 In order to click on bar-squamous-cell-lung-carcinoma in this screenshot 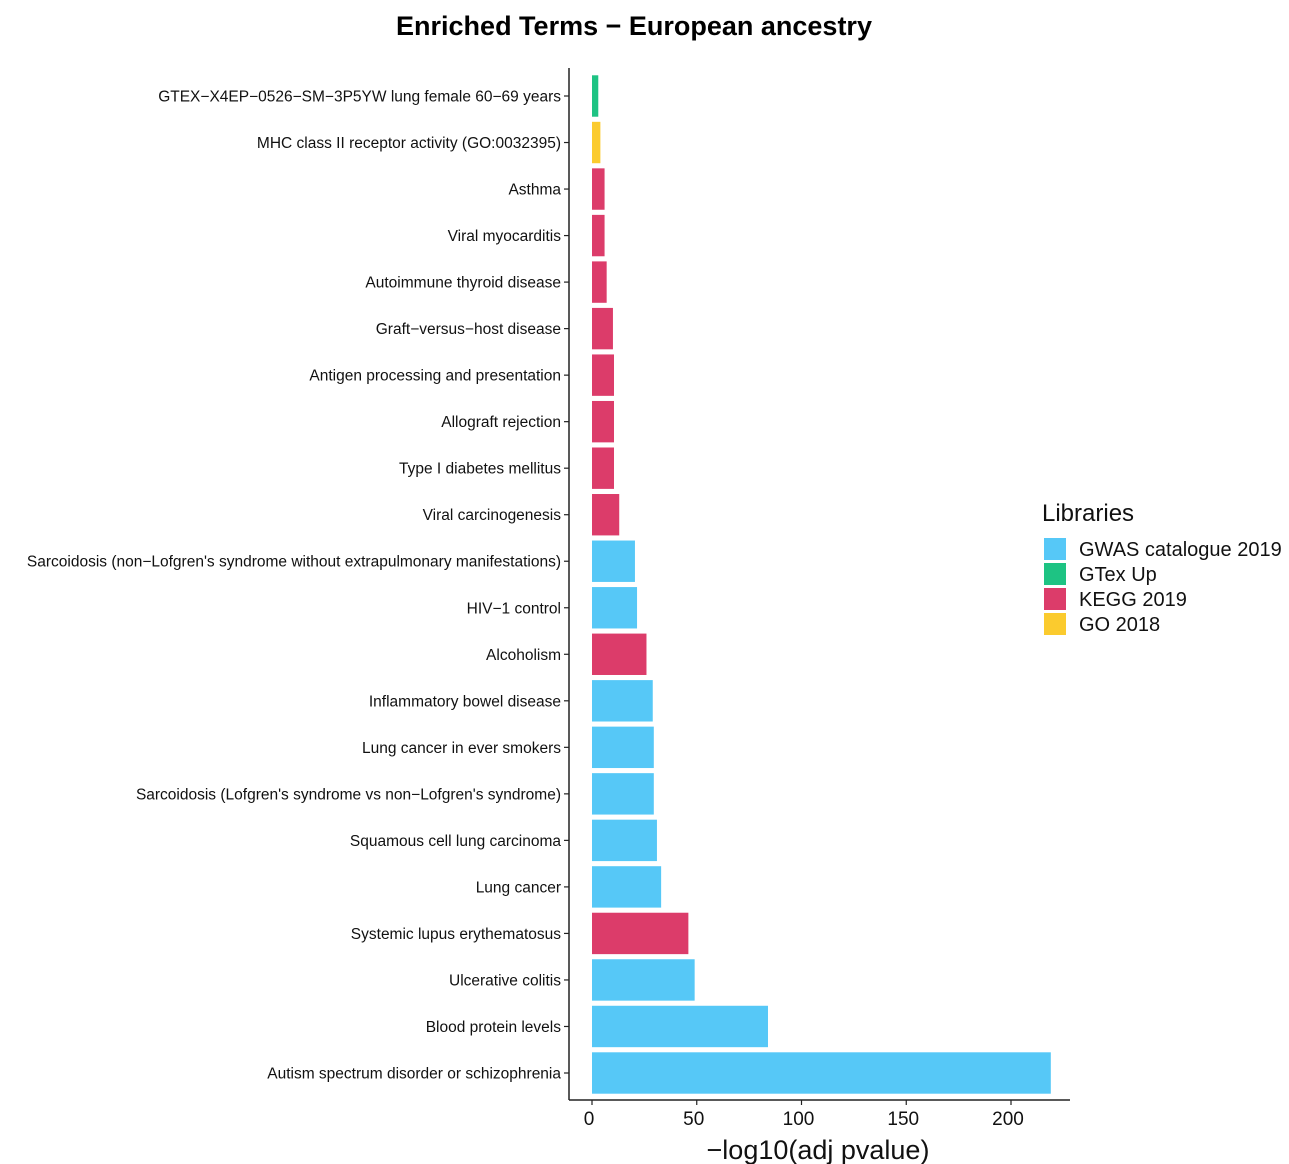, I will do `click(624, 840)`.